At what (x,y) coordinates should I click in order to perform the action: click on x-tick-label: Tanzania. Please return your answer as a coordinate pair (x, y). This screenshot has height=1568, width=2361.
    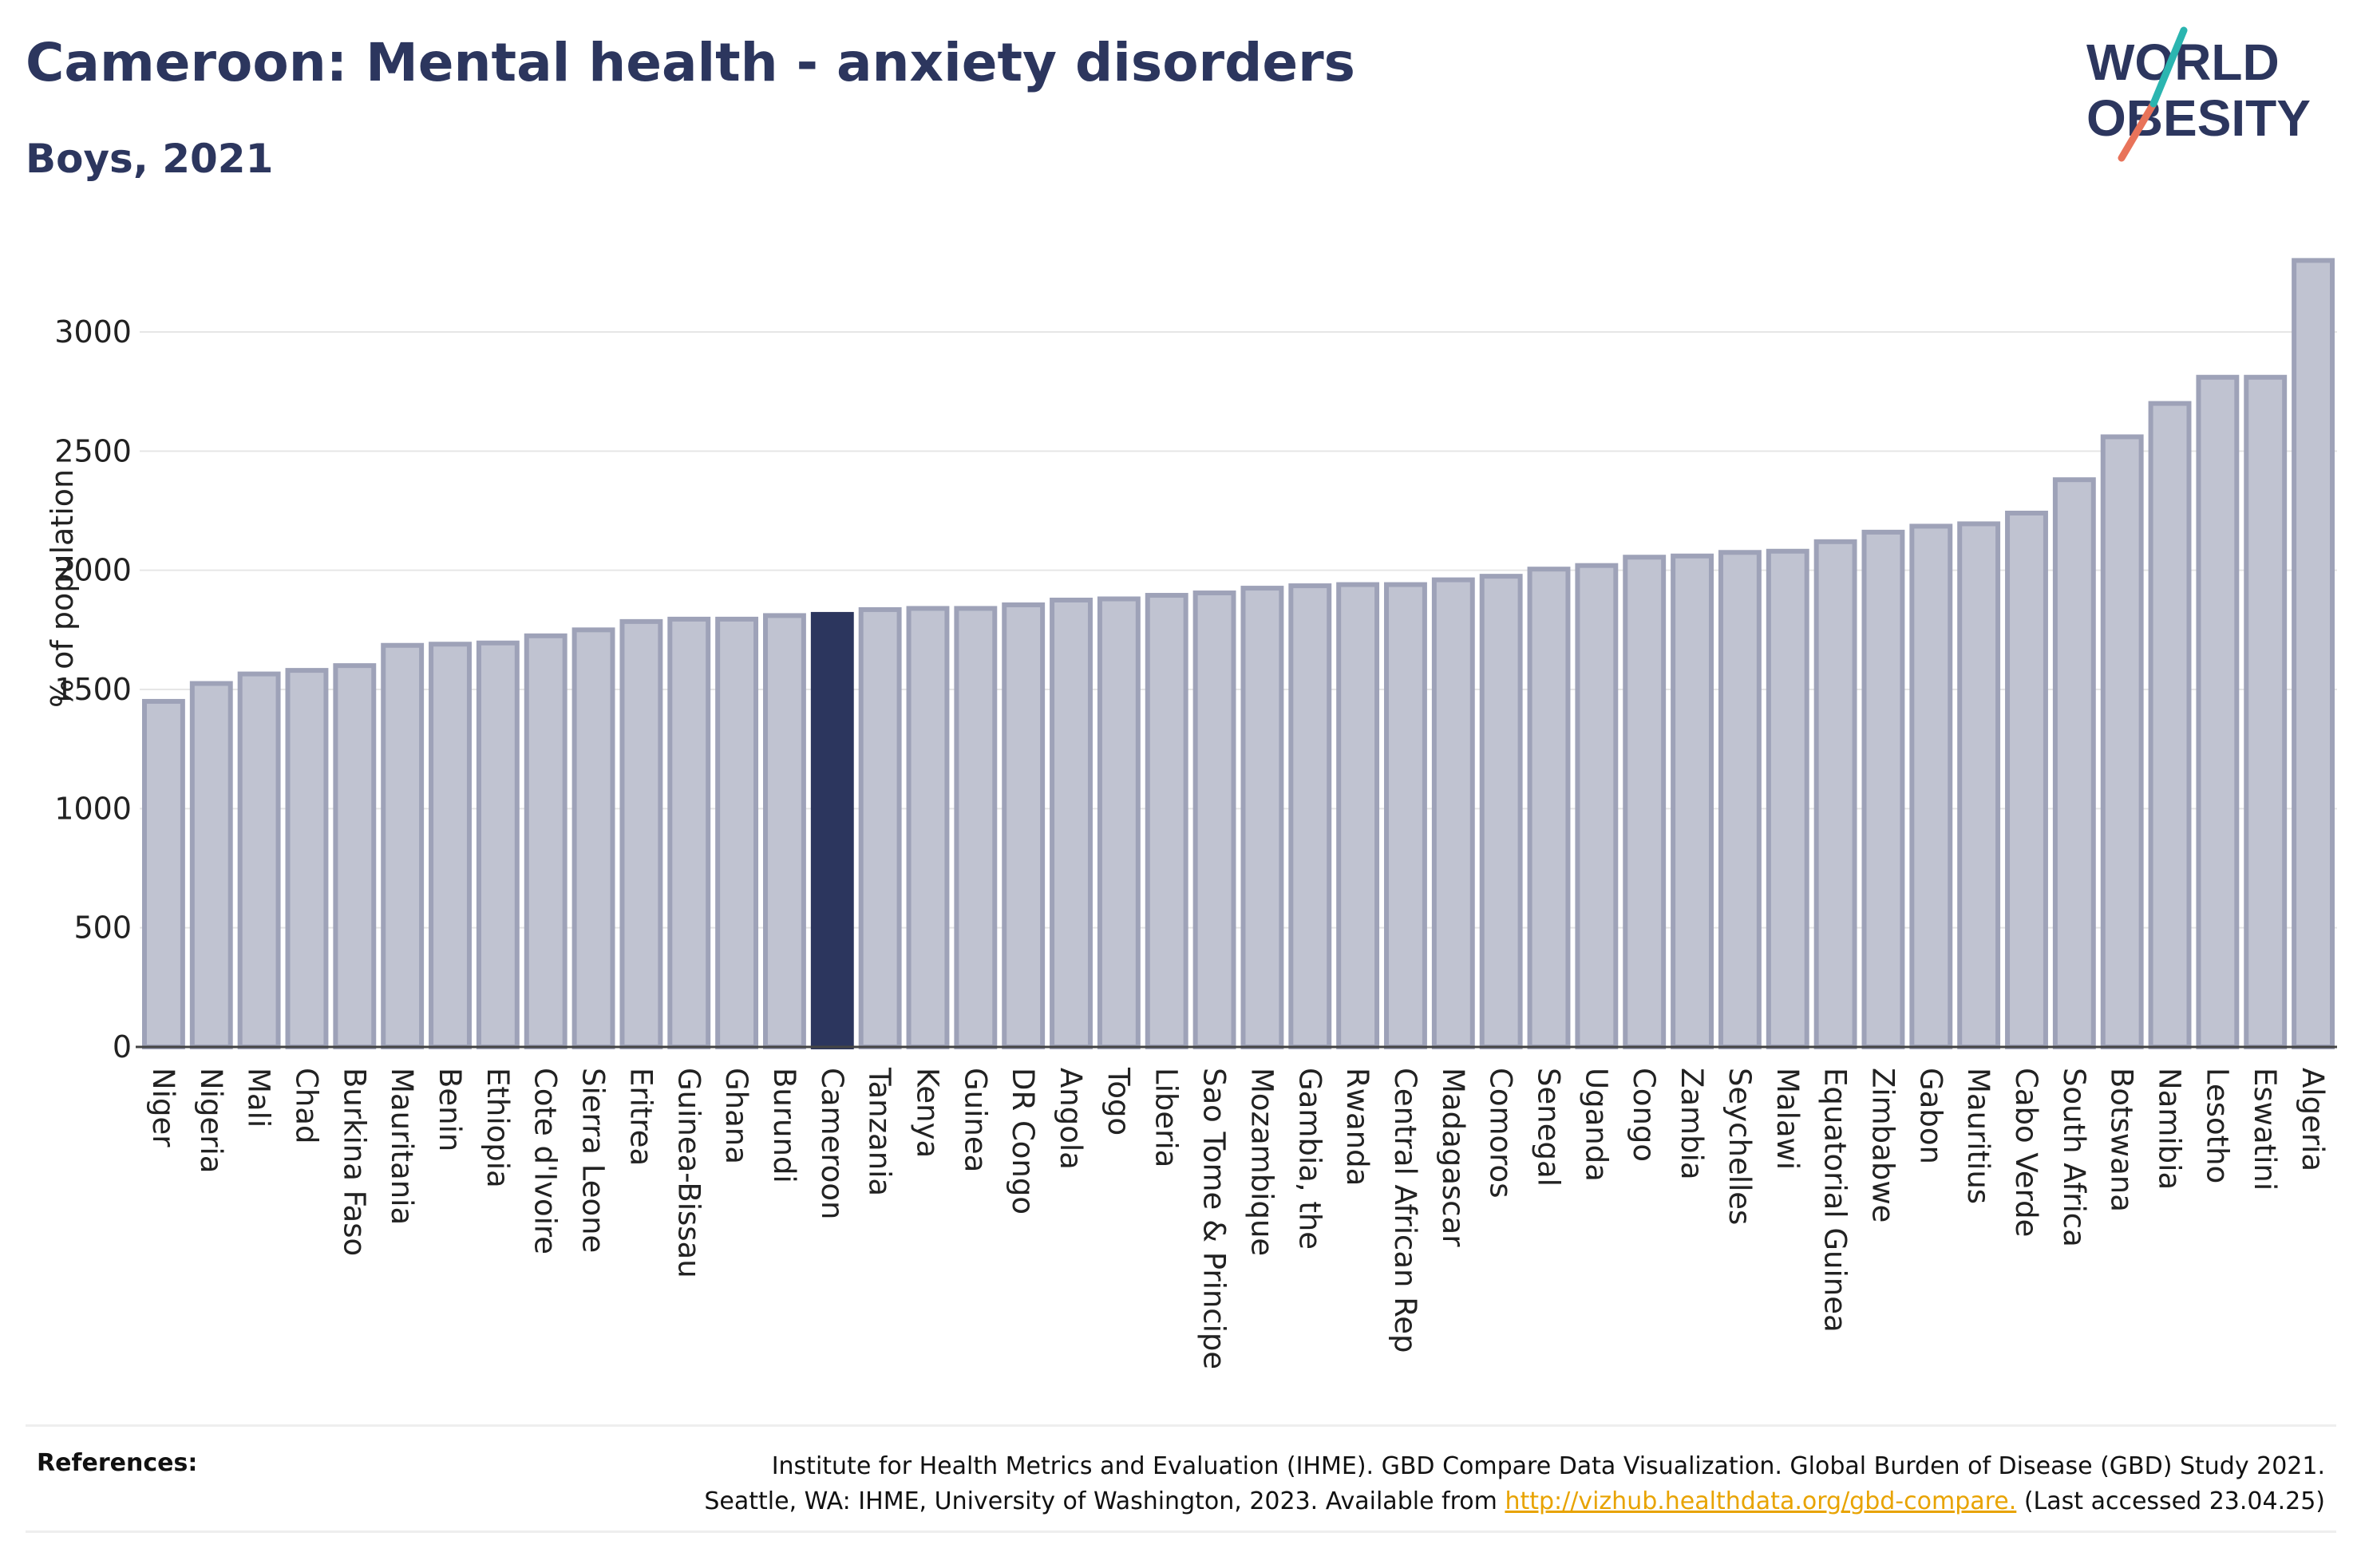
    Looking at the image, I should click on (880, 1131).